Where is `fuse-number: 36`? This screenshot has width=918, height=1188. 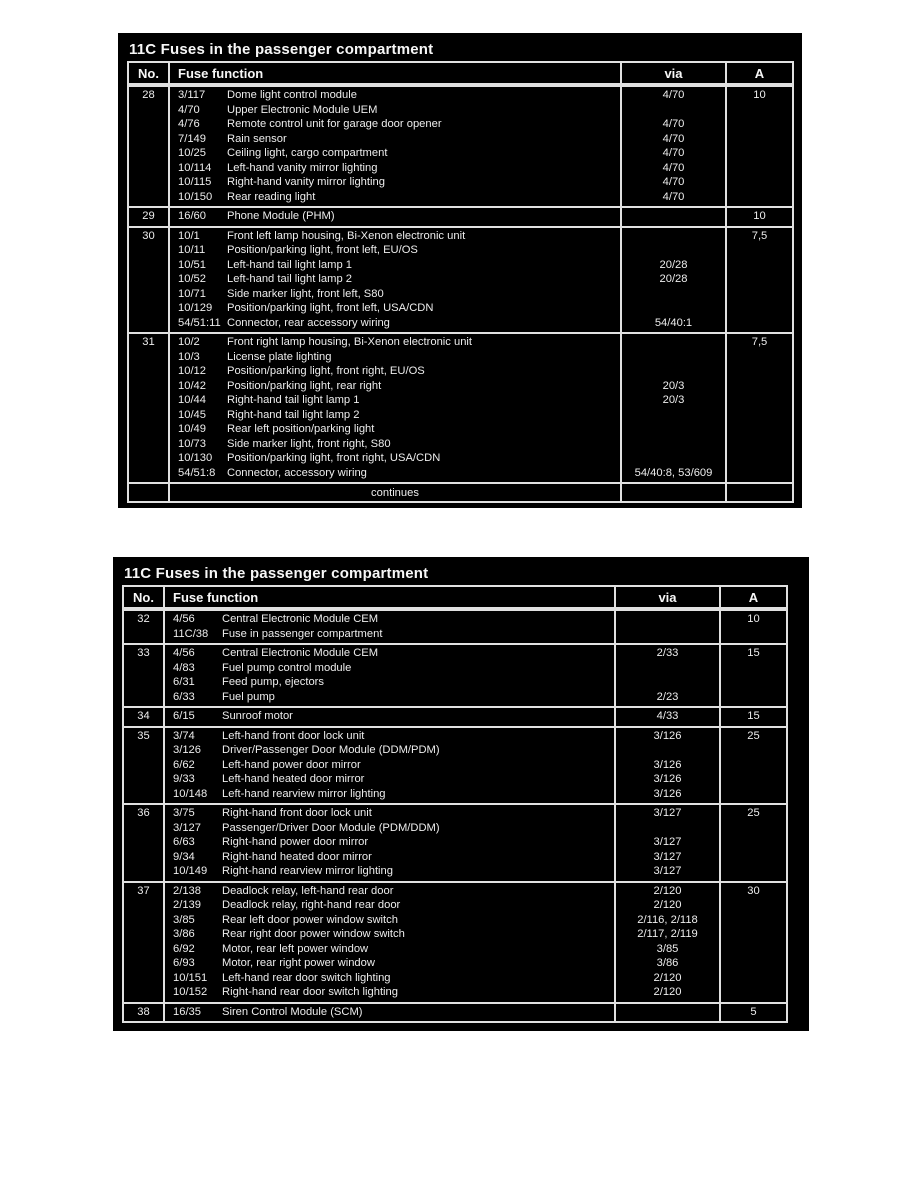
fuse-number: 36 is located at coordinates (144, 843).